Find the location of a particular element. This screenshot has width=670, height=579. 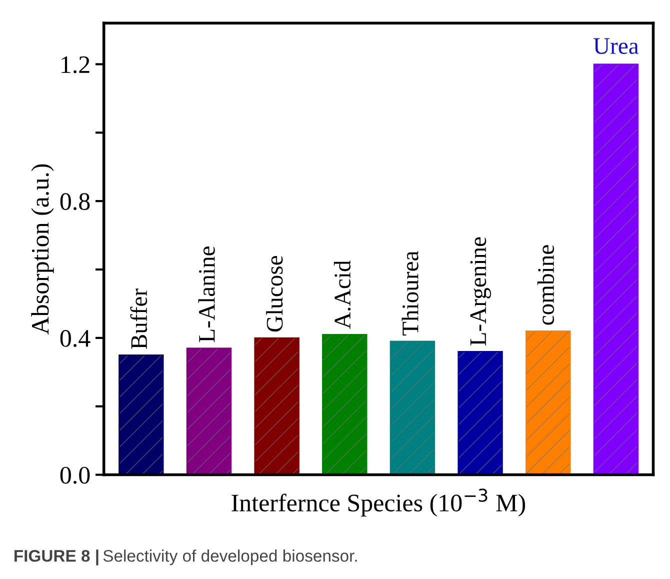

x-tick-label: A.Acid is located at coordinates (342, 294).